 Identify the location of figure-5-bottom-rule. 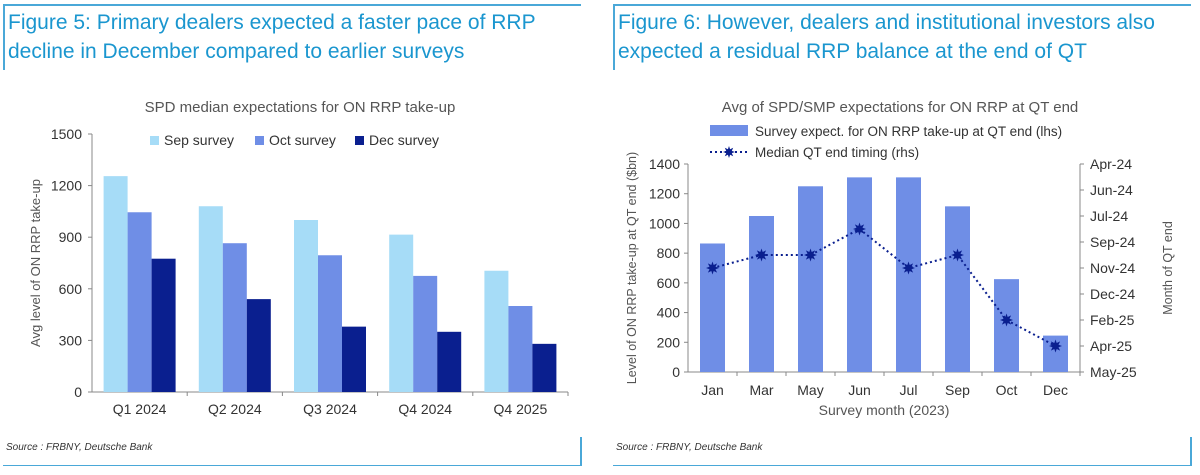
(292, 465).